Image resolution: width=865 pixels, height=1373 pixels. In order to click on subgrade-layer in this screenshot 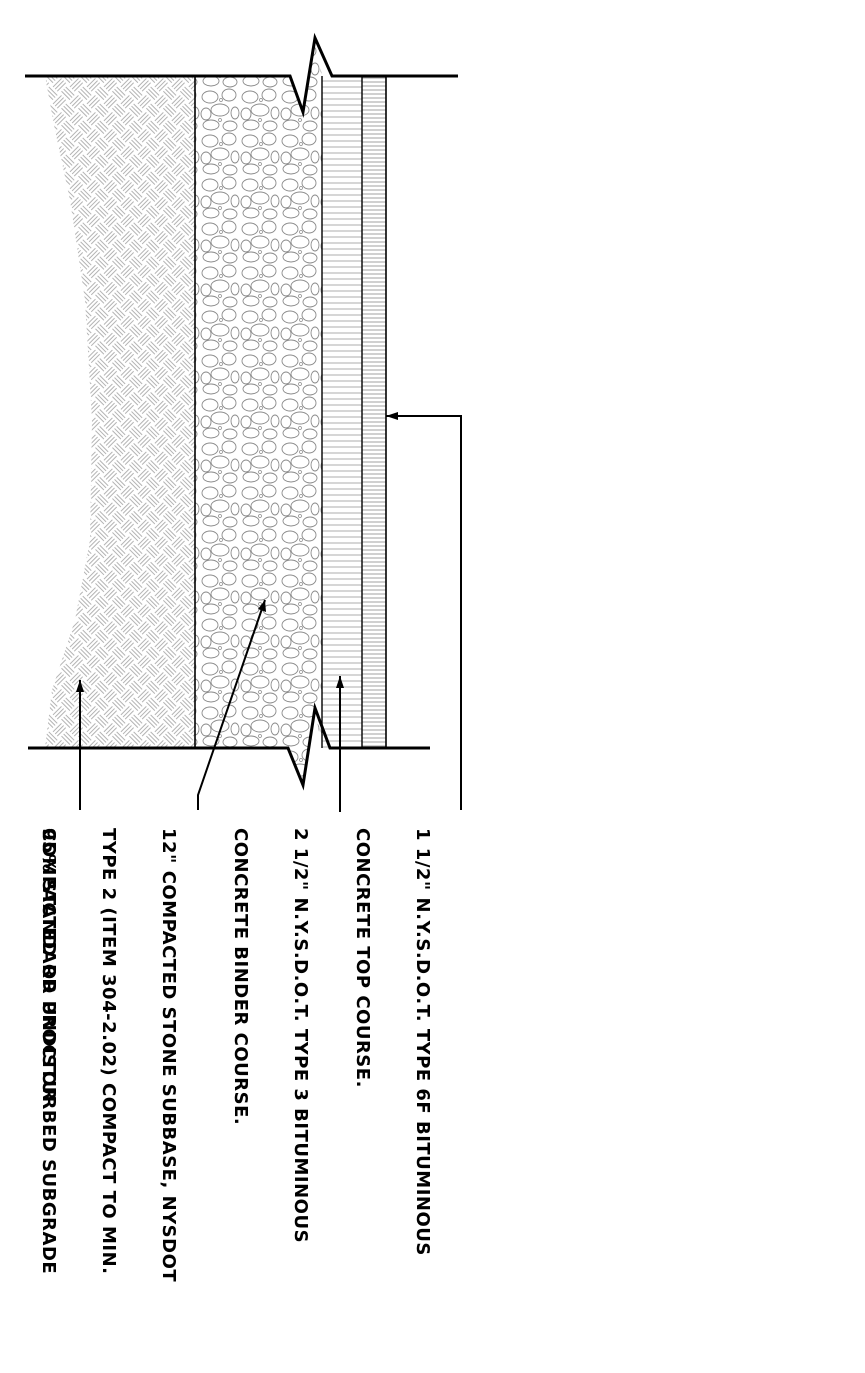, I will do `click(120, 412)`.